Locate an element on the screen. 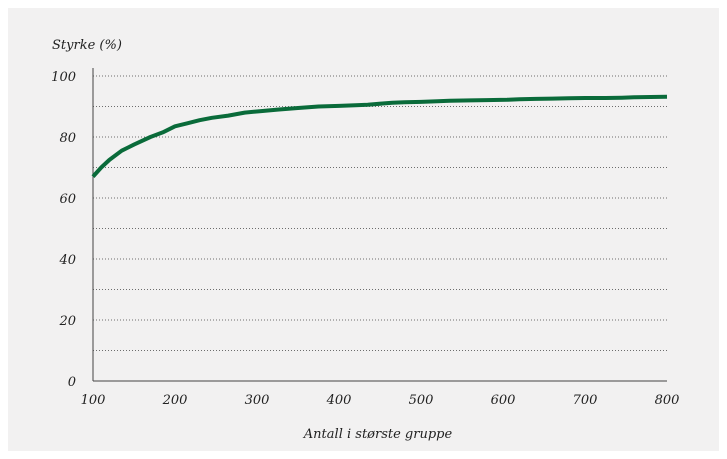 The width and height of the screenshot is (727, 459). x-tick-label-4: 500 is located at coordinates (421, 400).